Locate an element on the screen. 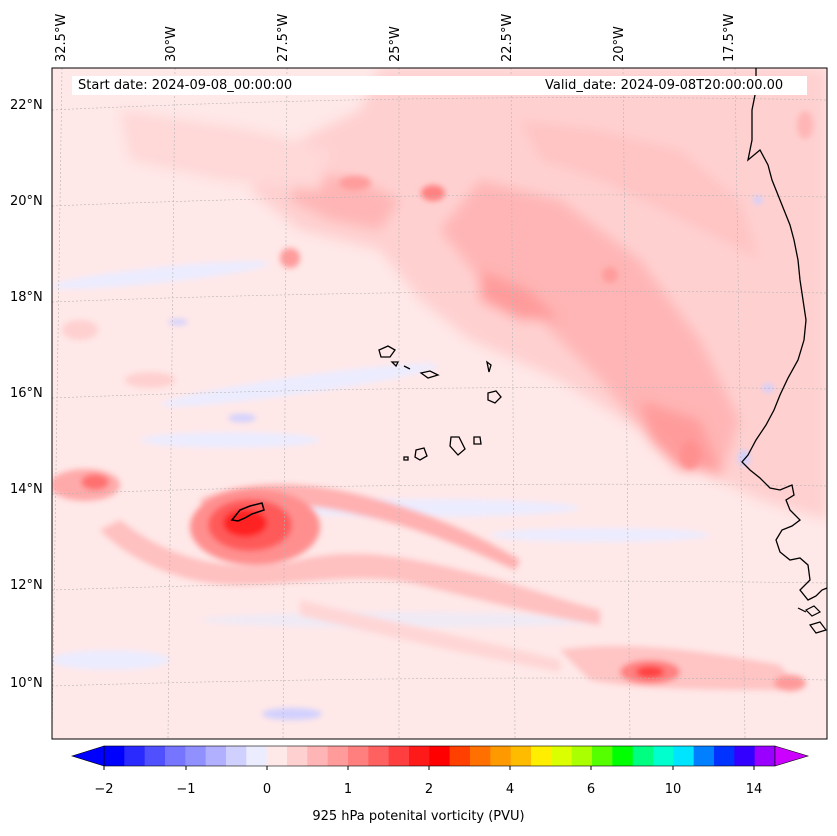 This screenshot has height=836, width=837. lat-label-10n: 10°N is located at coordinates (26, 683).